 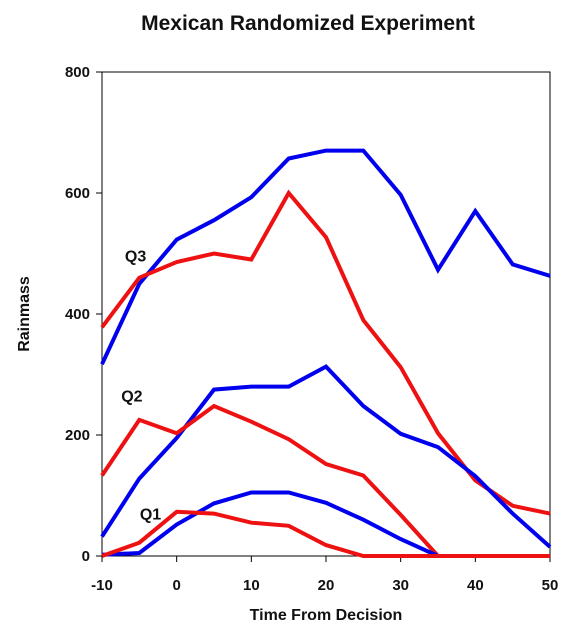 I want to click on x-tick-label: 0, so click(x=176, y=585).